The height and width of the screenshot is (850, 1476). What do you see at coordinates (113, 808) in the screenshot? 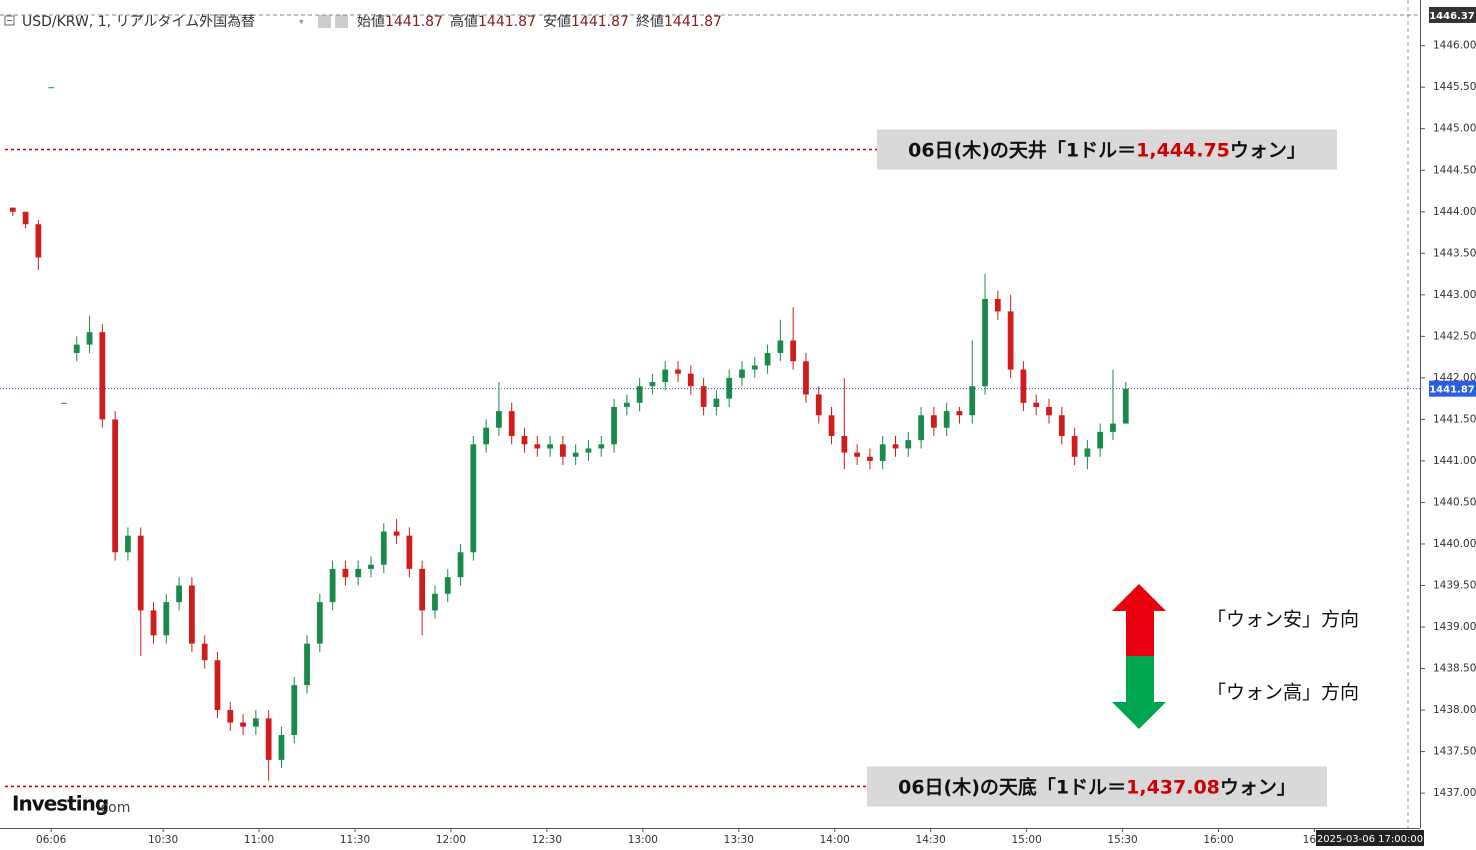
I see `logo-suffix: .com` at bounding box center [113, 808].